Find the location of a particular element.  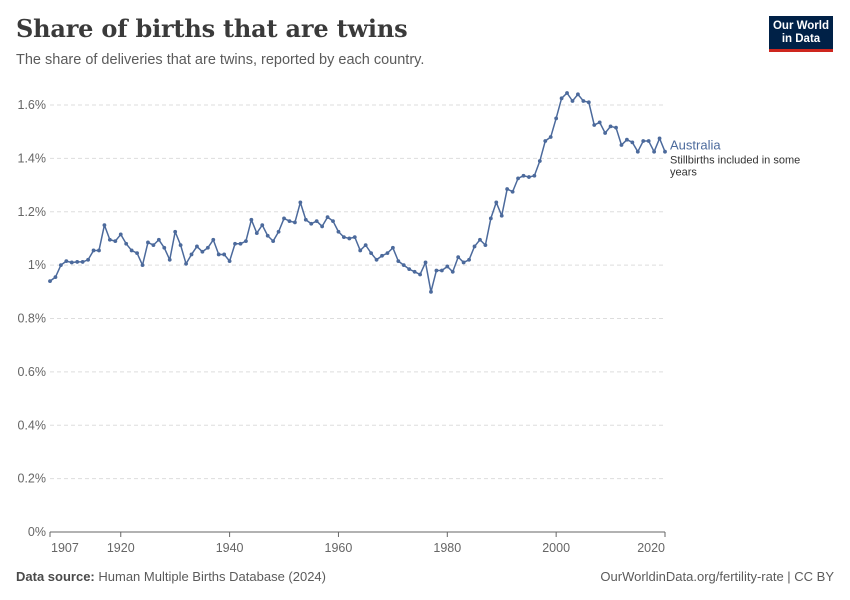

x-tick-label: 1907 is located at coordinates (65, 548).